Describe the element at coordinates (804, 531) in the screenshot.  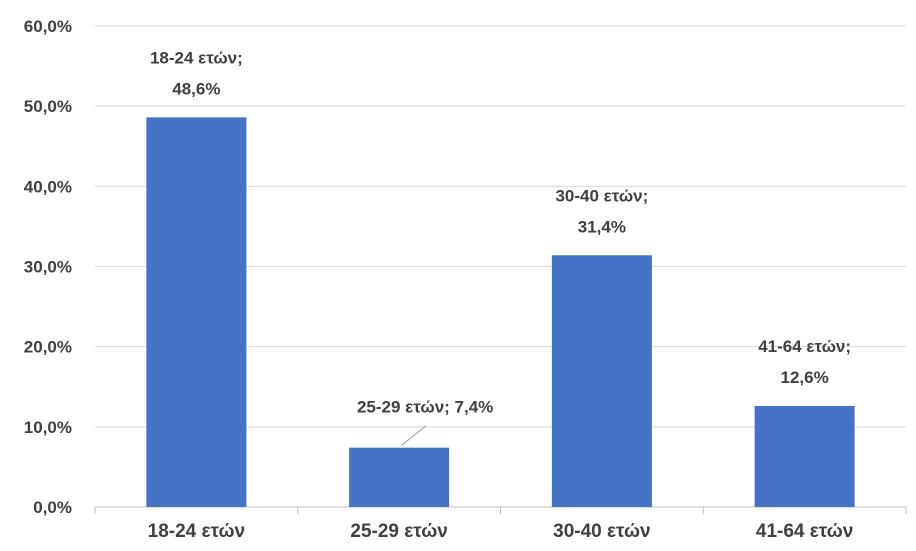
I see `x-category-label: 41-64 ετών` at that location.